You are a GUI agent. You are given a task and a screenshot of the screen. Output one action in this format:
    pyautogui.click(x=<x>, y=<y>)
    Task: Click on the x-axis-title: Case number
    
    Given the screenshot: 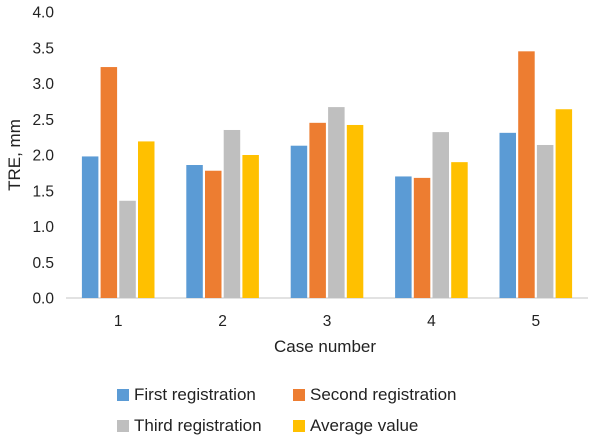 What is the action you would take?
    pyautogui.click(x=325, y=346)
    